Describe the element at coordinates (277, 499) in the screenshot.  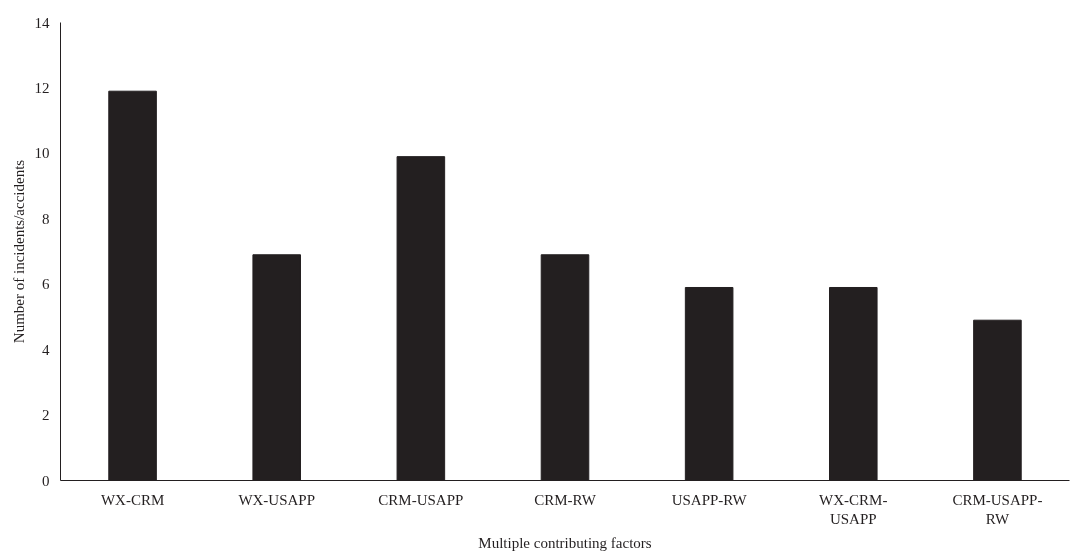
I see `x-tick-label: WX-USAPP` at that location.